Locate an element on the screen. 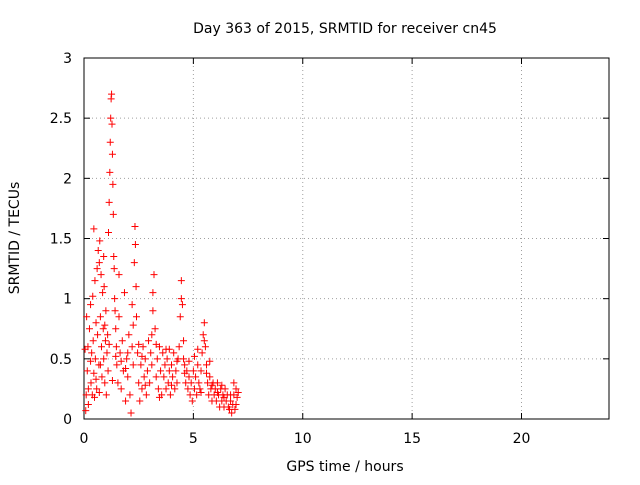 This screenshot has width=640, height=485. y-tick-label: 1.5 is located at coordinates (61, 240).